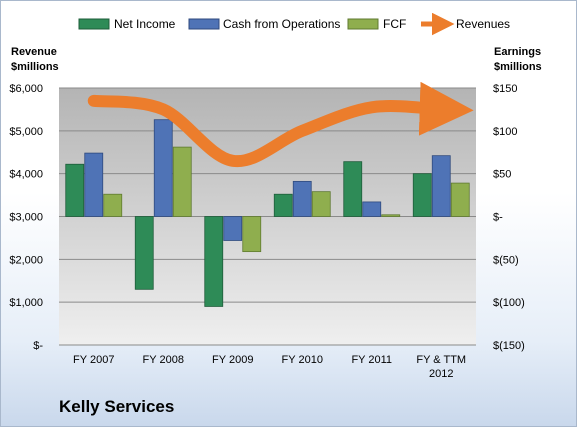 The height and width of the screenshot is (427, 577). I want to click on left-axis-title-line2: $millions, so click(35, 67).